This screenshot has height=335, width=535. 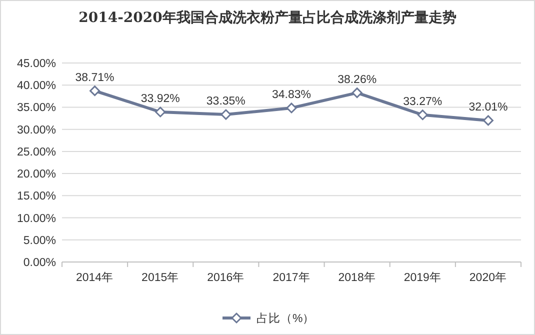 What do you see at coordinates (357, 277) in the screenshot?
I see `x-tick-label: 2018年` at bounding box center [357, 277].